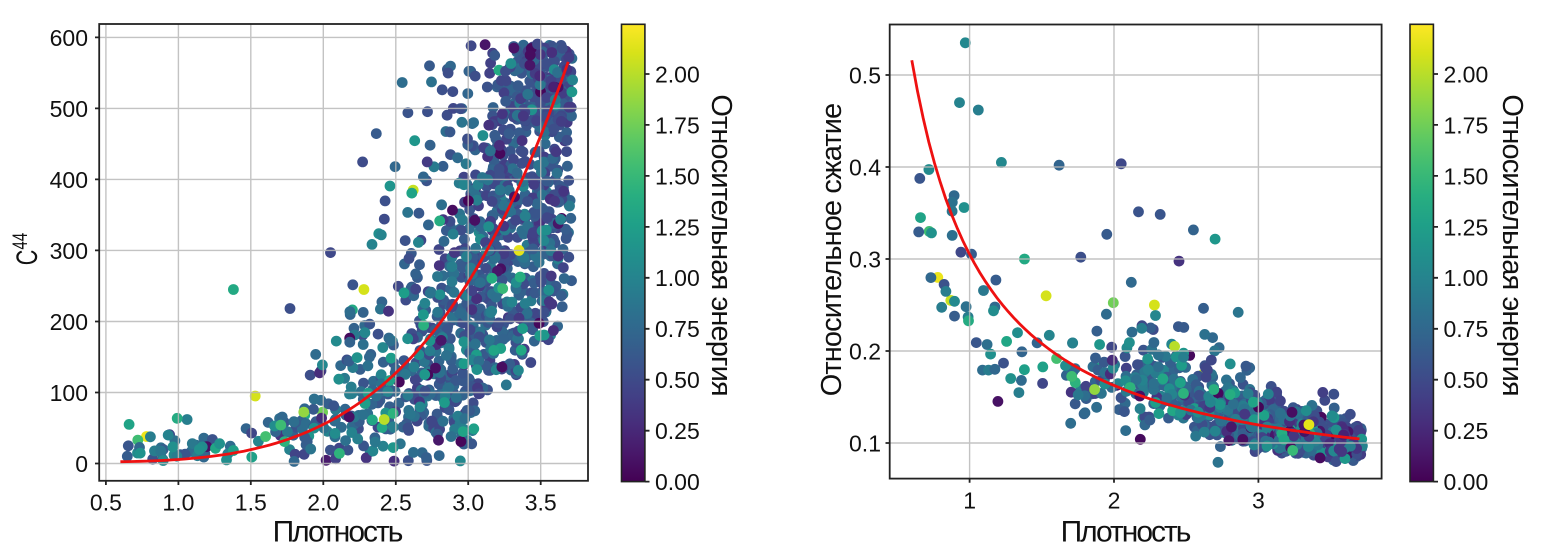 This screenshot has height=559, width=1549. Describe the element at coordinates (1114, 501) in the screenshot. I see `svg-text: 2` at that location.